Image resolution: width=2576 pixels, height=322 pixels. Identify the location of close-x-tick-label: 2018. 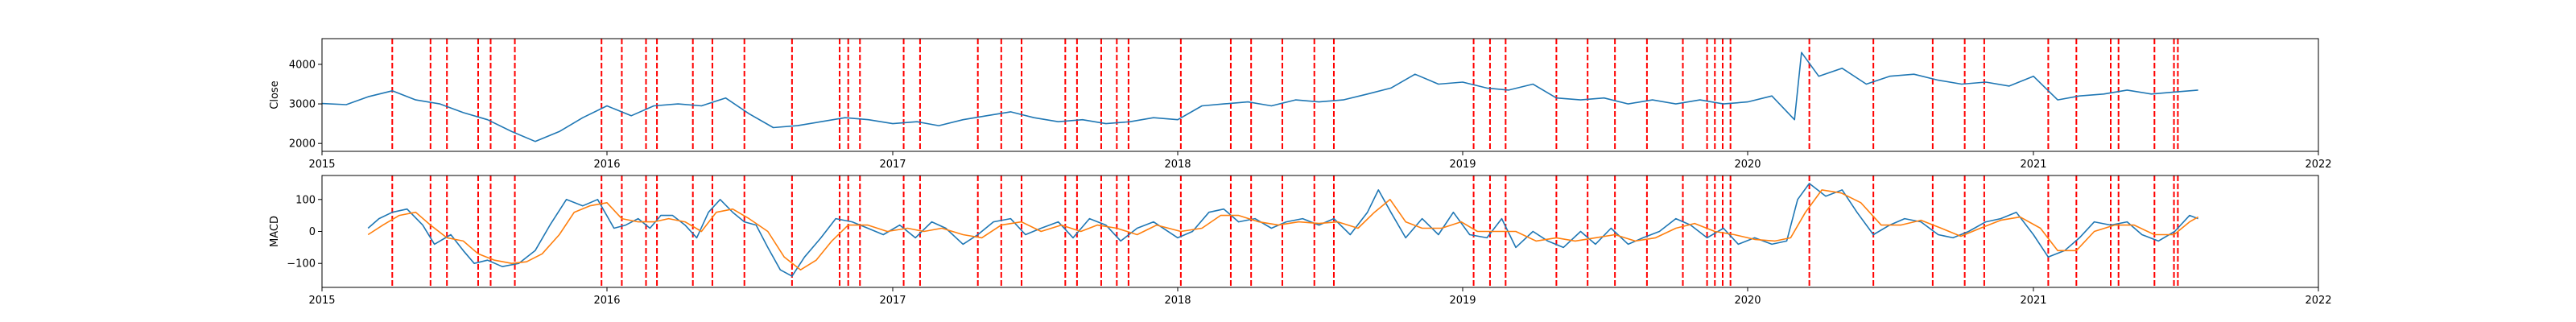
(1177, 165).